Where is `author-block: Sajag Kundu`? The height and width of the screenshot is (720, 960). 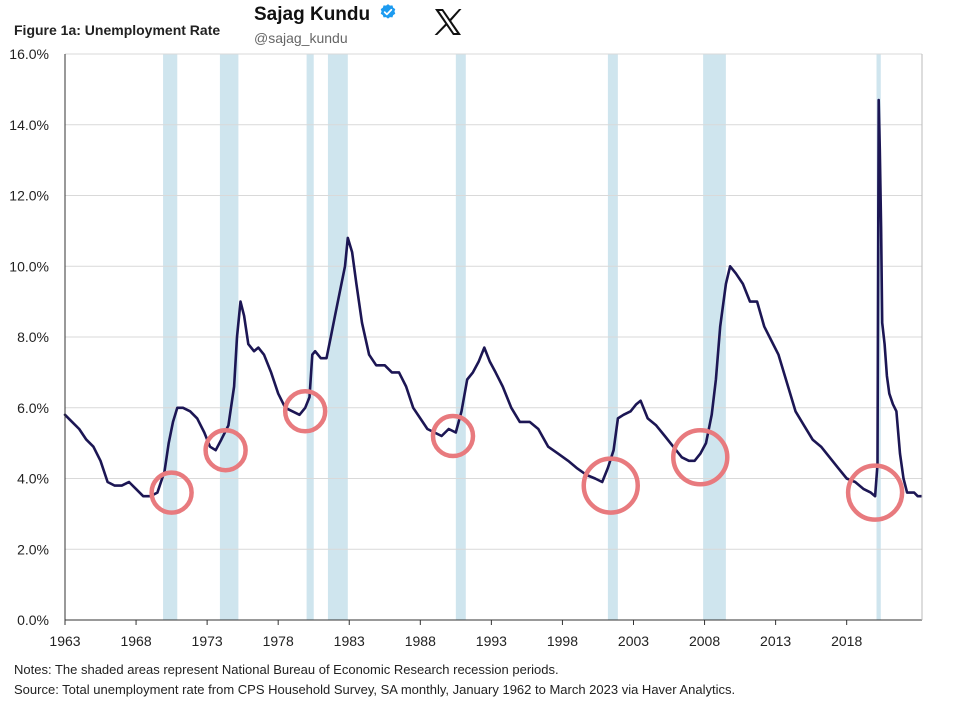 author-block: Sajag Kundu is located at coordinates (325, 14).